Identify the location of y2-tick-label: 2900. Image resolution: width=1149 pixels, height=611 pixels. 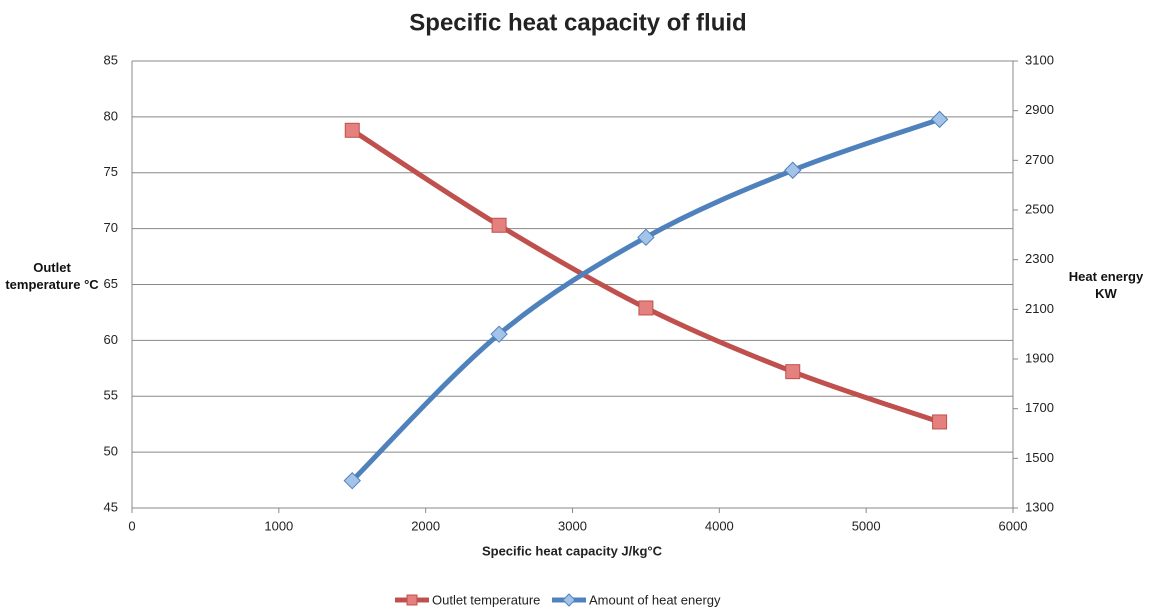
(1039, 109).